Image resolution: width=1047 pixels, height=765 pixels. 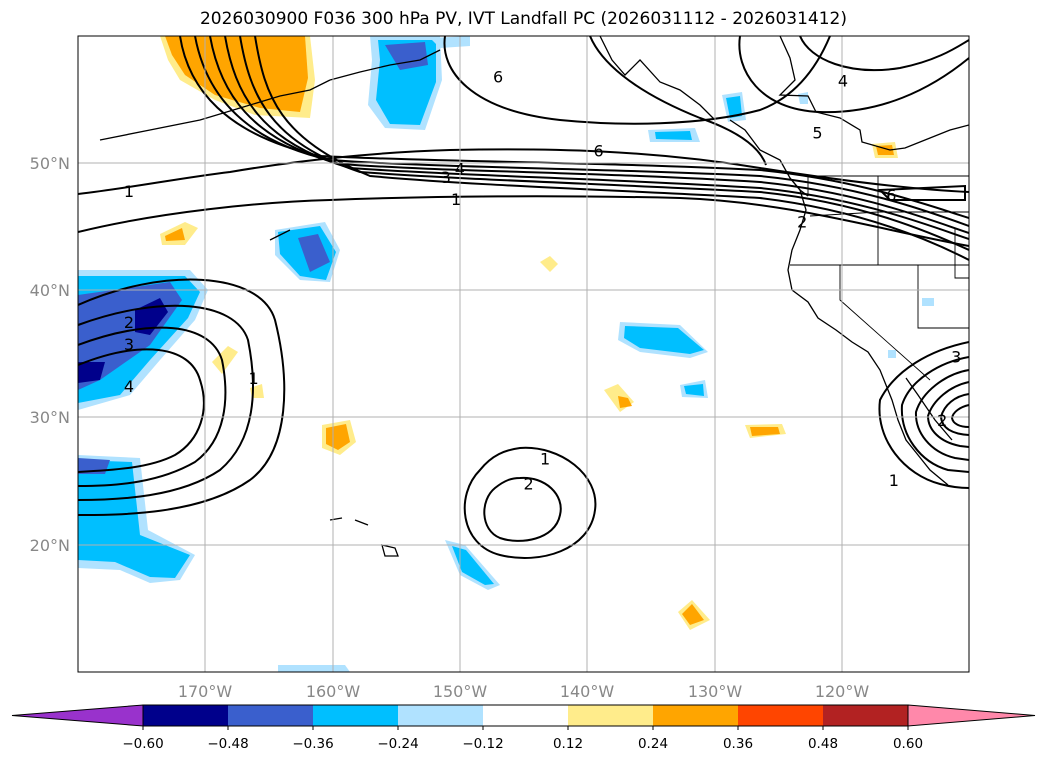 I want to click on lon-label: 140°W, so click(x=587, y=691).